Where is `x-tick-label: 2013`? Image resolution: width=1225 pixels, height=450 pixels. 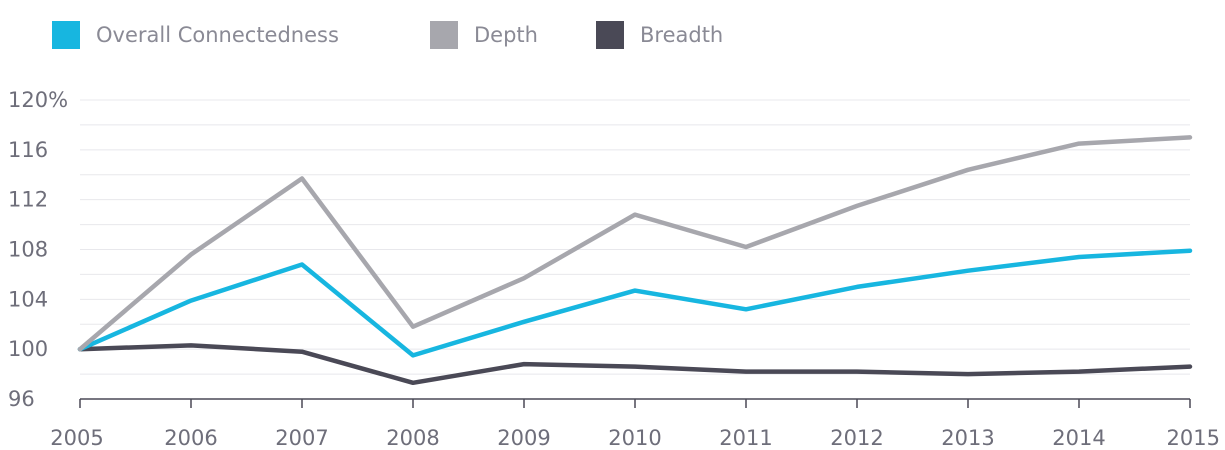 x-tick-label: 2013 is located at coordinates (967, 438).